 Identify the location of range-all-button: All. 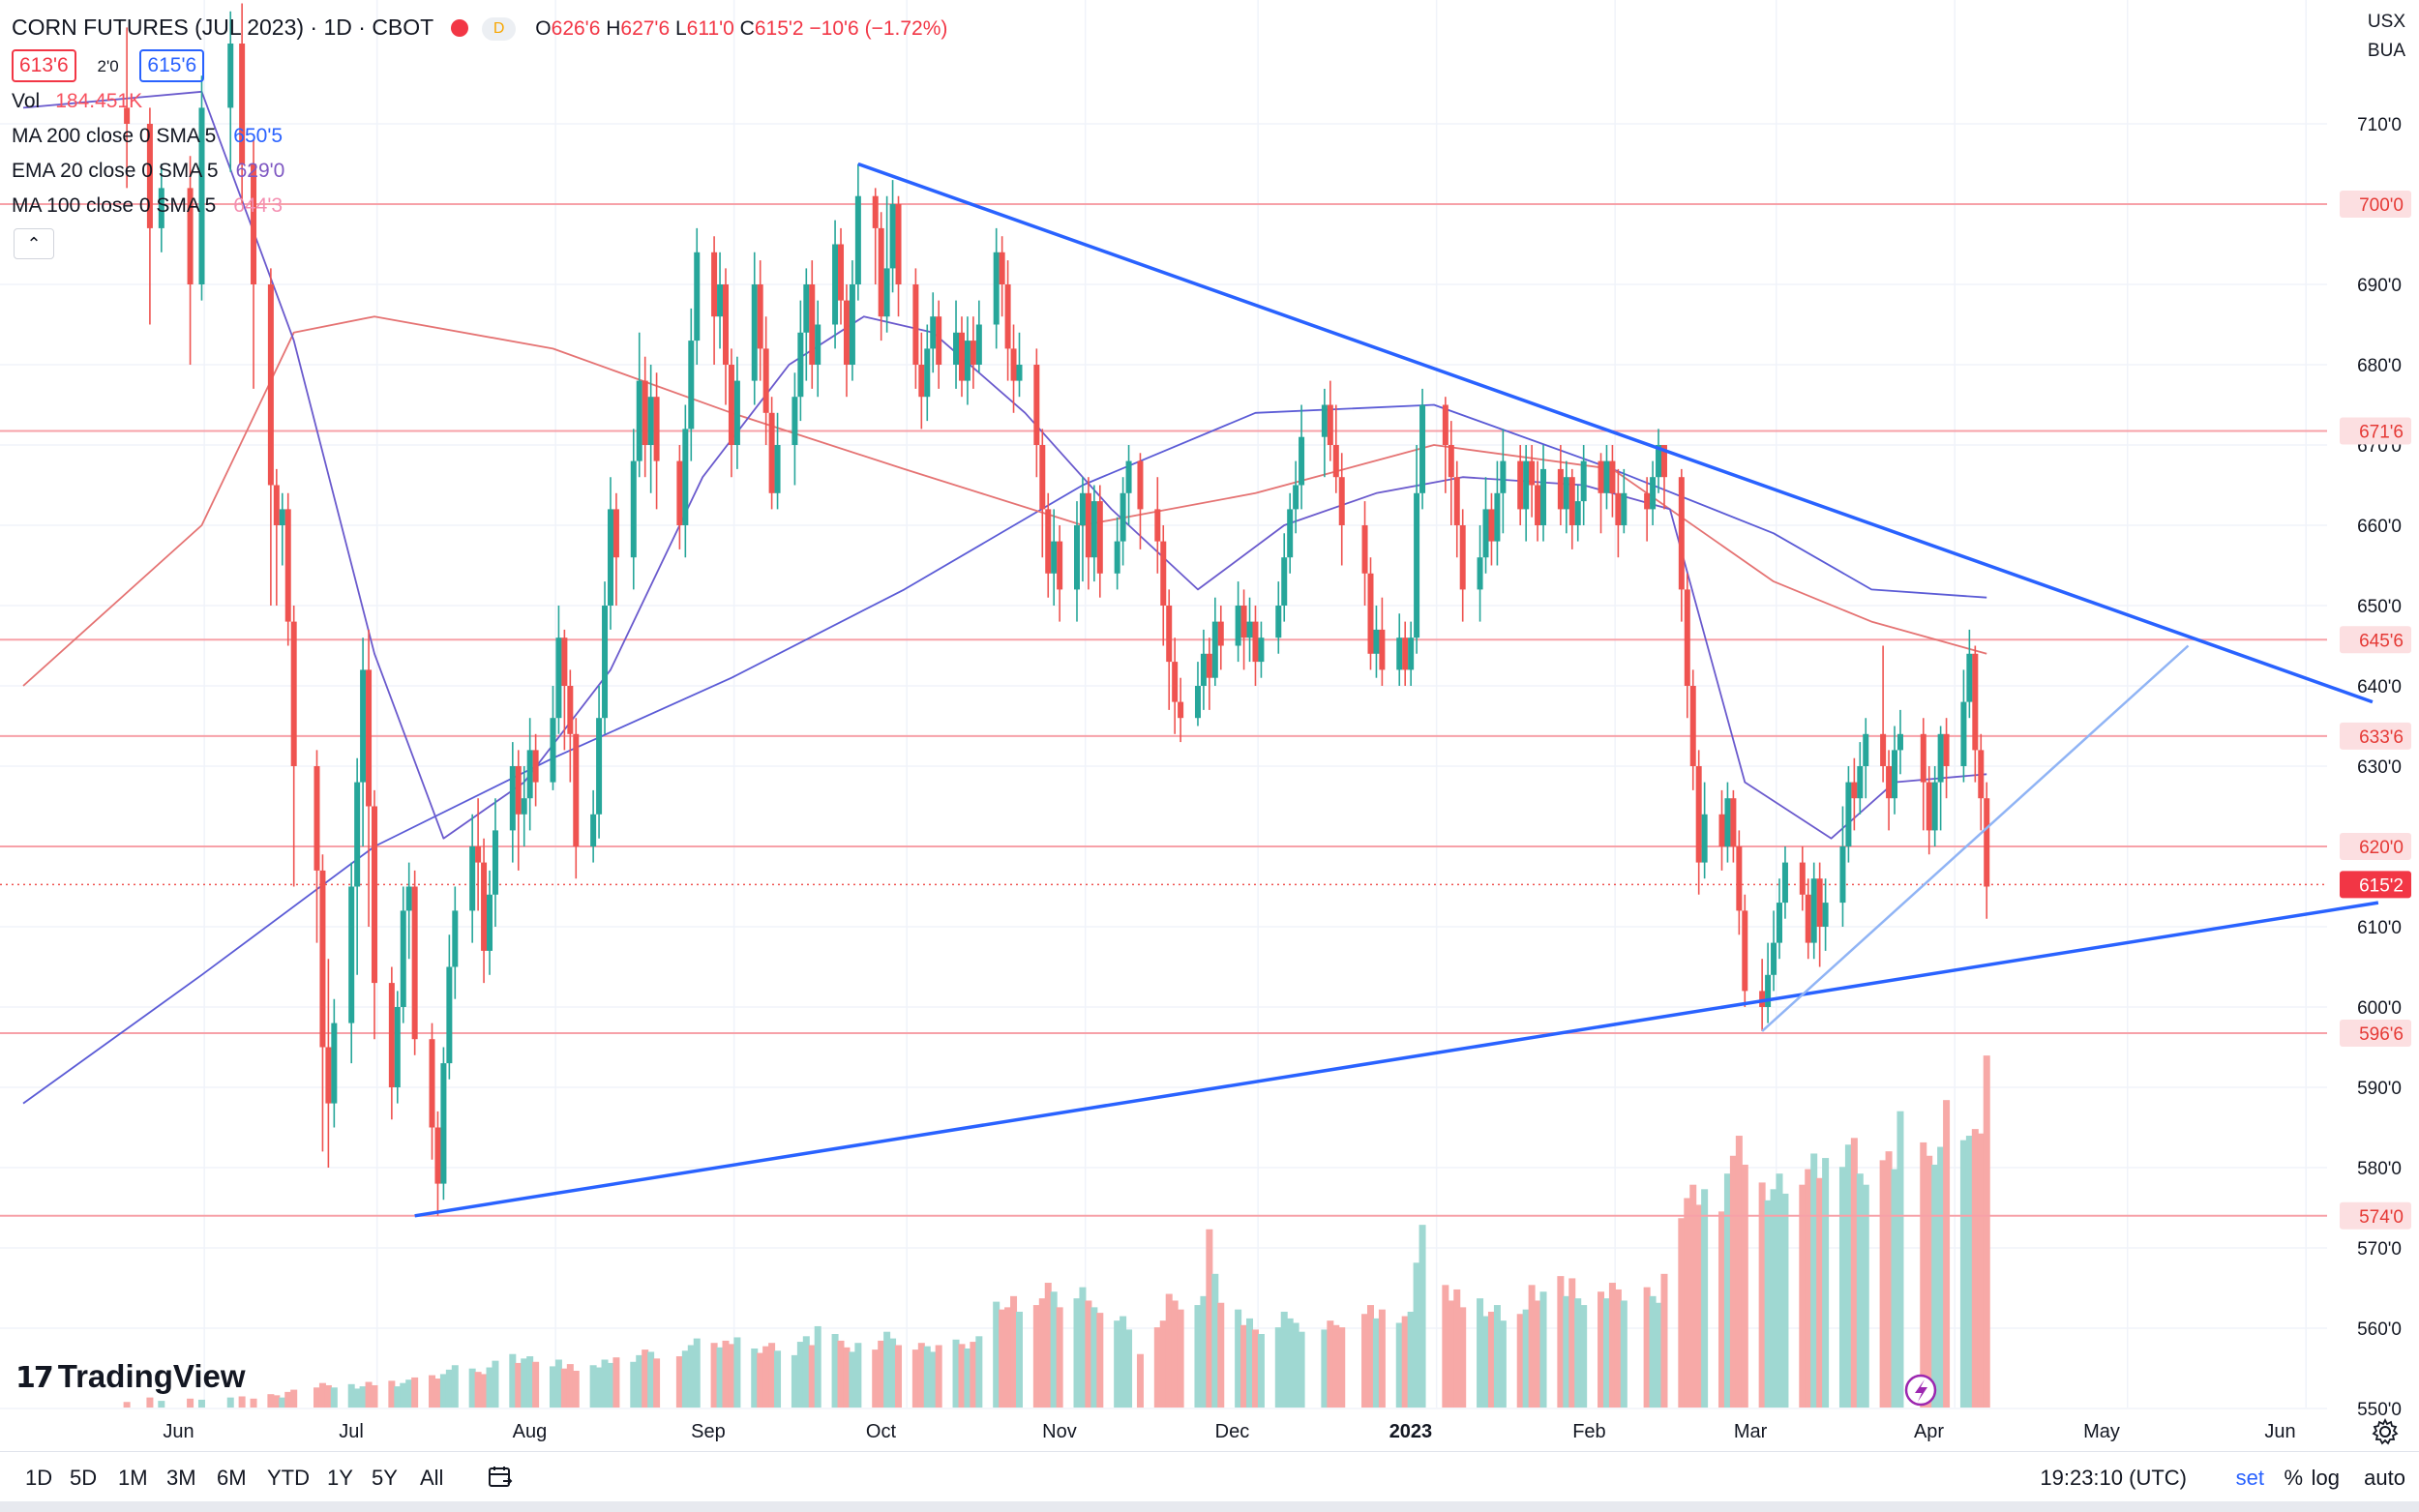
(432, 1478).